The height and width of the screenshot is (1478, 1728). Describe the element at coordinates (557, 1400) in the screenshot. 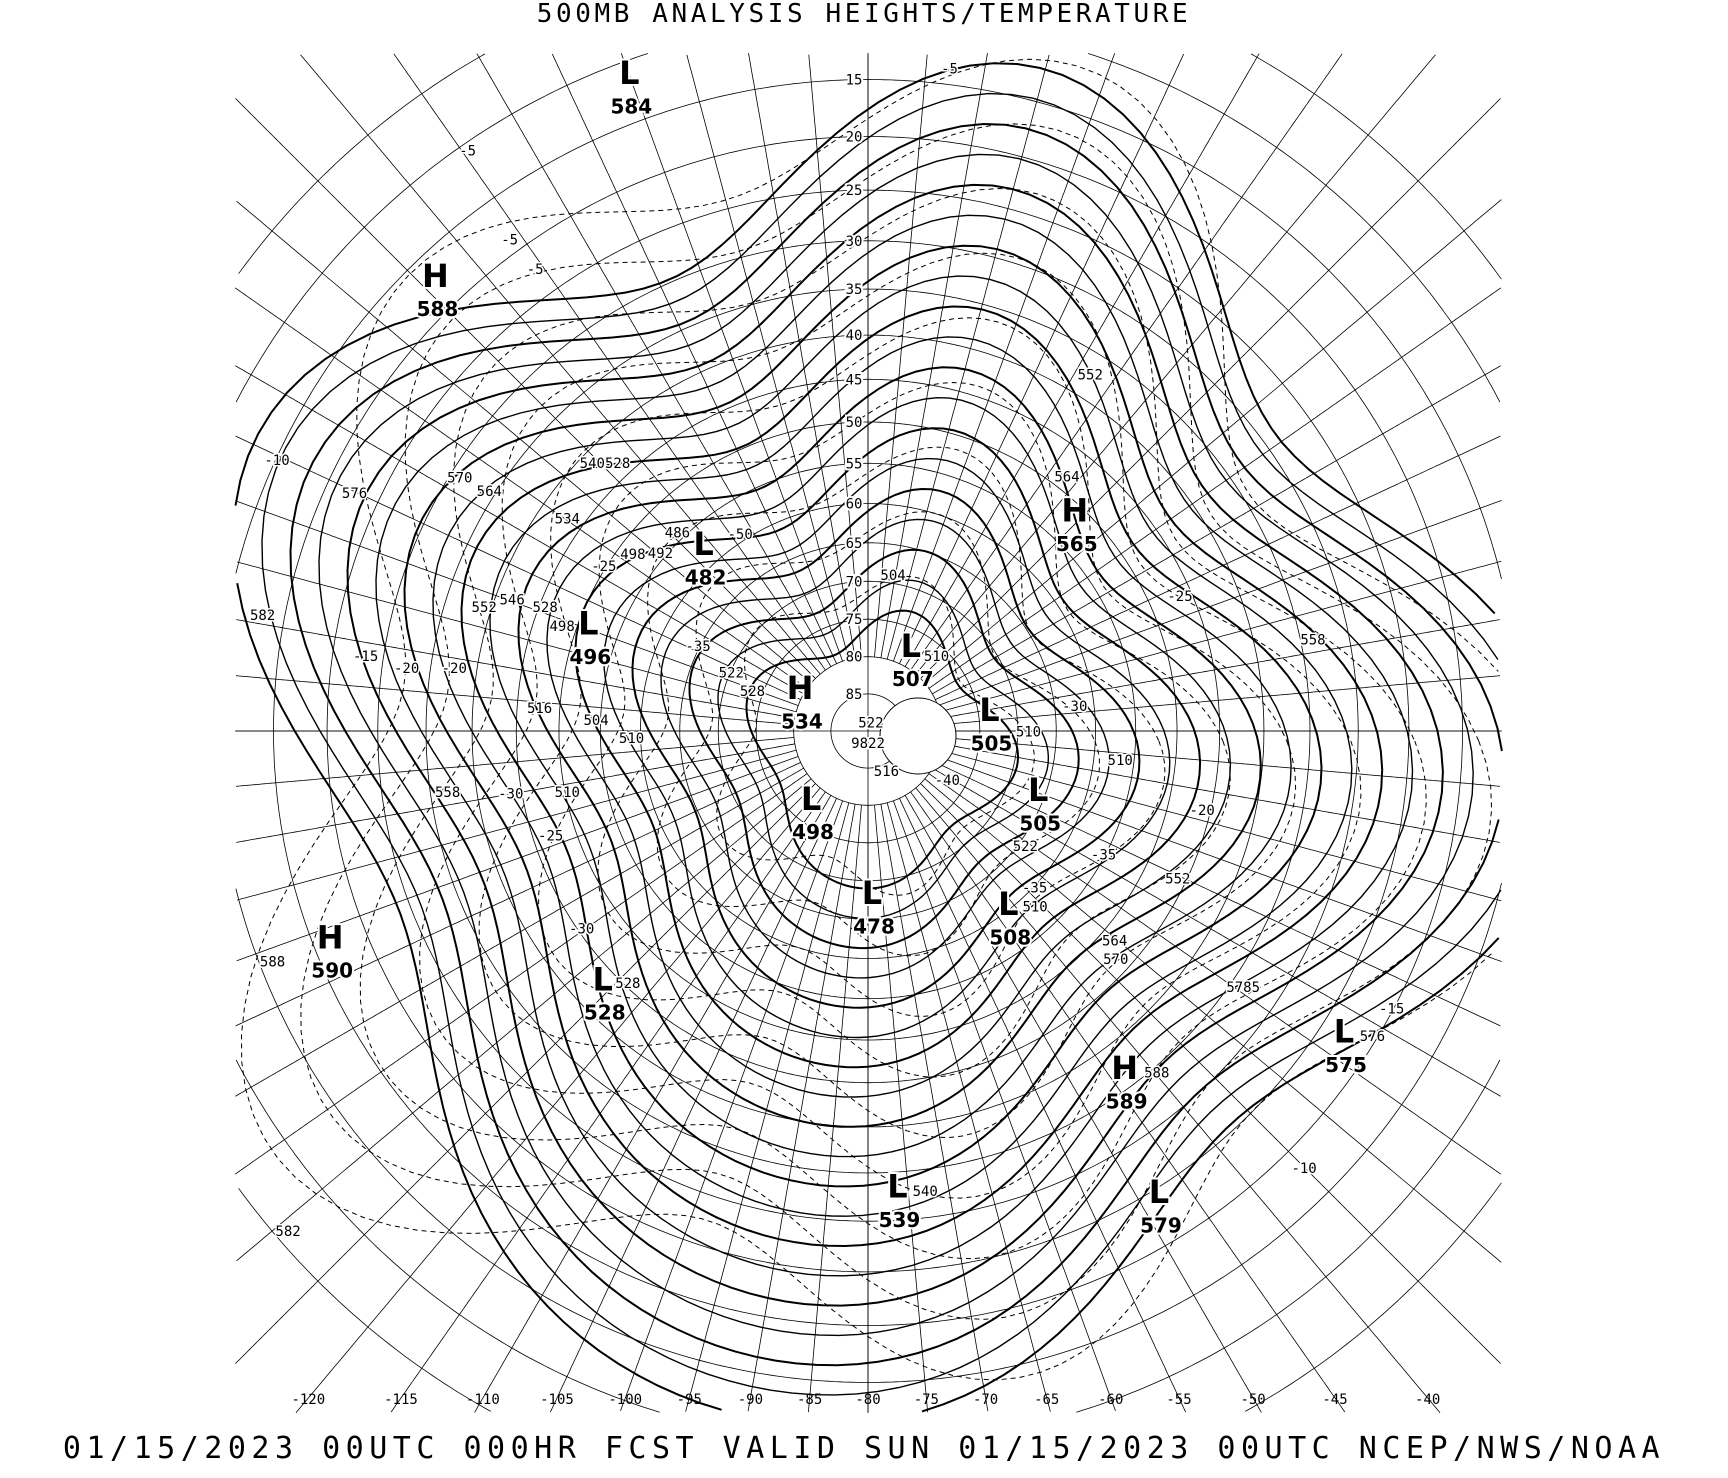

I see `longitude-label: -105` at that location.